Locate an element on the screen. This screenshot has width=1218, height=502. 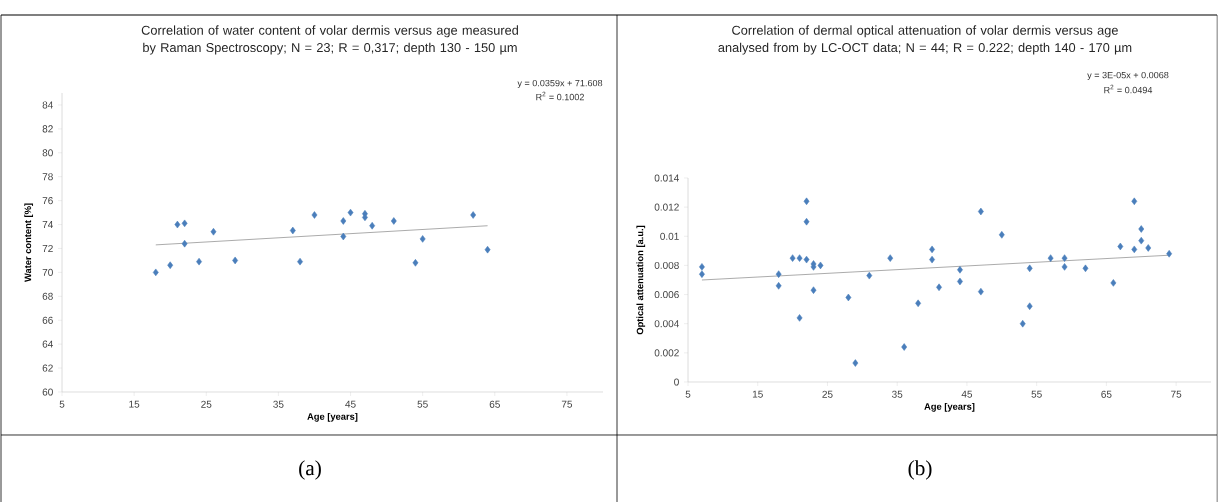
y-tick-label: 60 is located at coordinates (47, 392).